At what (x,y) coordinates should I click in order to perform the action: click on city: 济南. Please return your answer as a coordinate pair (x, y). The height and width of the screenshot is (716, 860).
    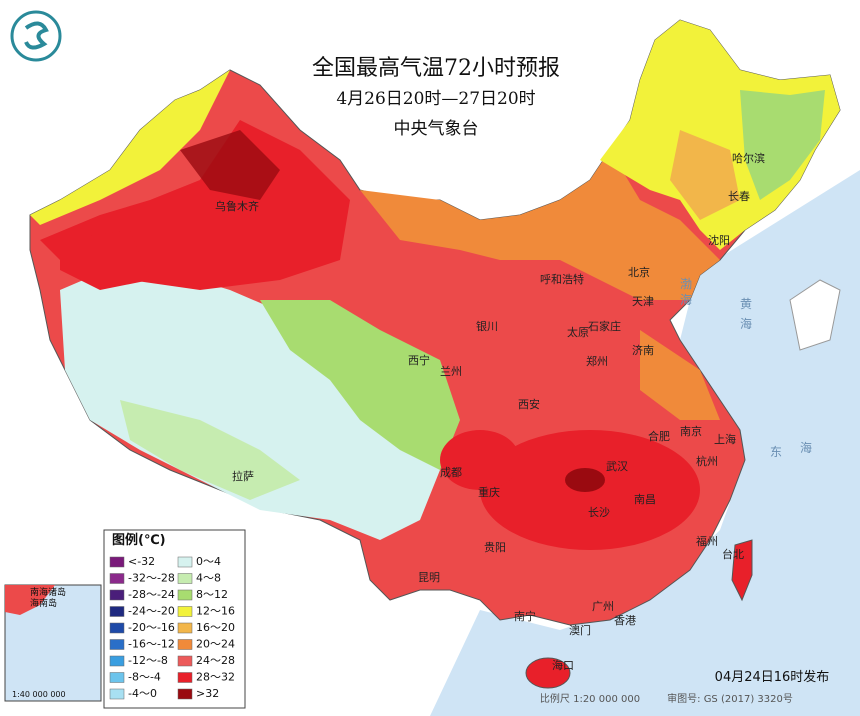
    Looking at the image, I should click on (643, 350).